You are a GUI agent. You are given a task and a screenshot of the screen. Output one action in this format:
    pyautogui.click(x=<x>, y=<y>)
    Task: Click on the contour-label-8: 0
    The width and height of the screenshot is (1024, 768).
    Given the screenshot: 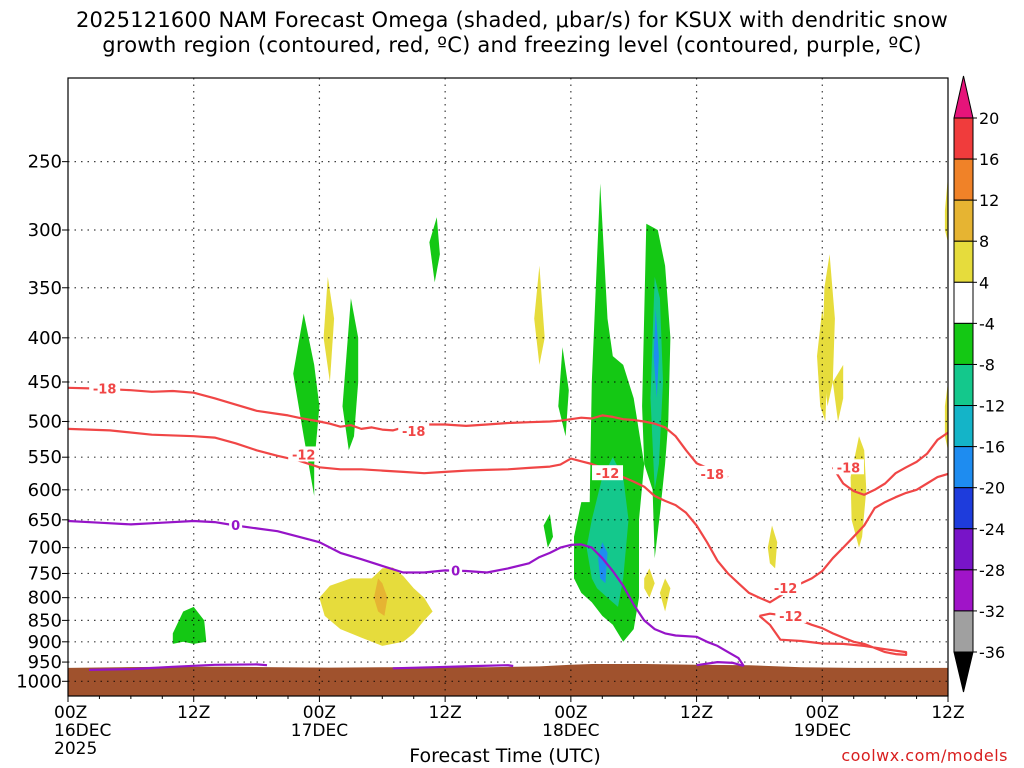 What is the action you would take?
    pyautogui.click(x=235, y=526)
    